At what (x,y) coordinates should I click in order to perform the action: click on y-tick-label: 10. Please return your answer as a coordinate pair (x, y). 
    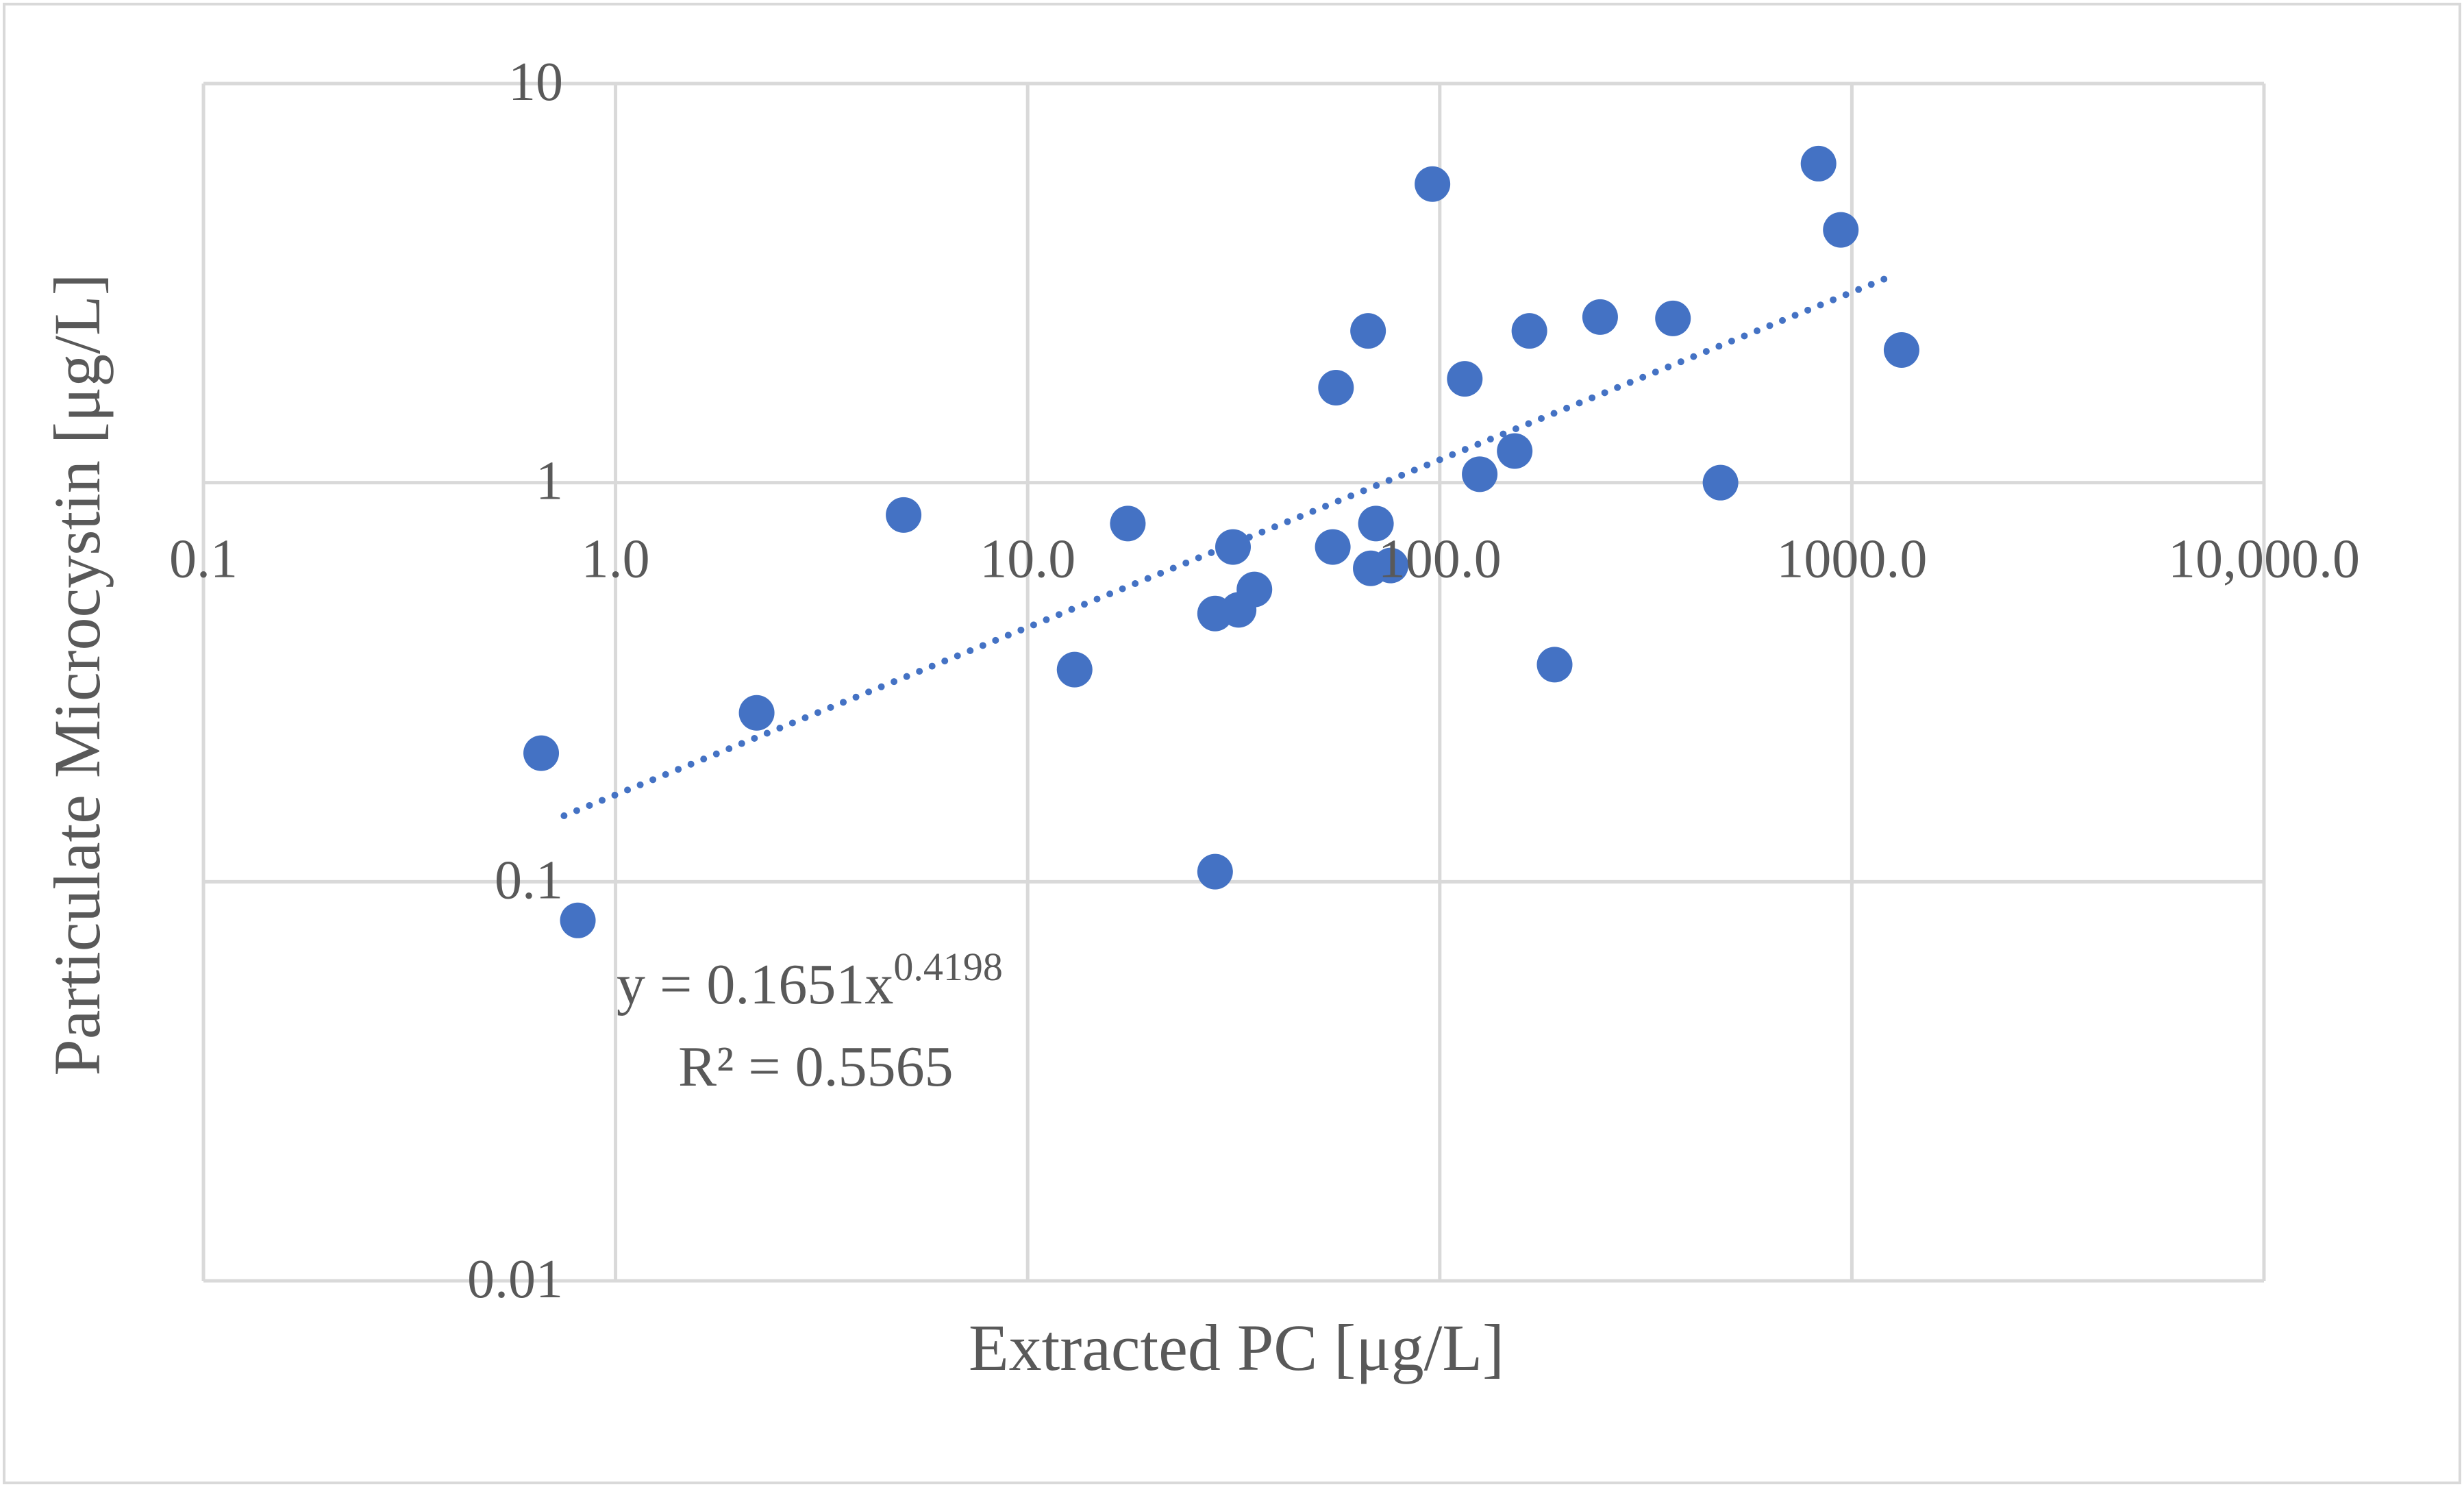
    Looking at the image, I should click on (535, 82).